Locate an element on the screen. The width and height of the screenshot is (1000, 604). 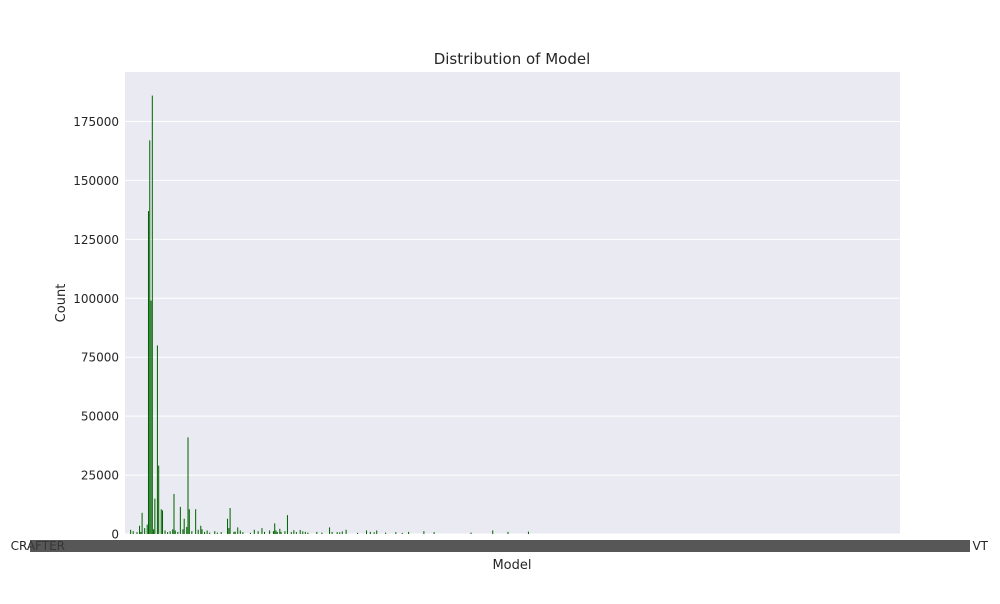
y-tick-label: 50000 is located at coordinates (100, 417).